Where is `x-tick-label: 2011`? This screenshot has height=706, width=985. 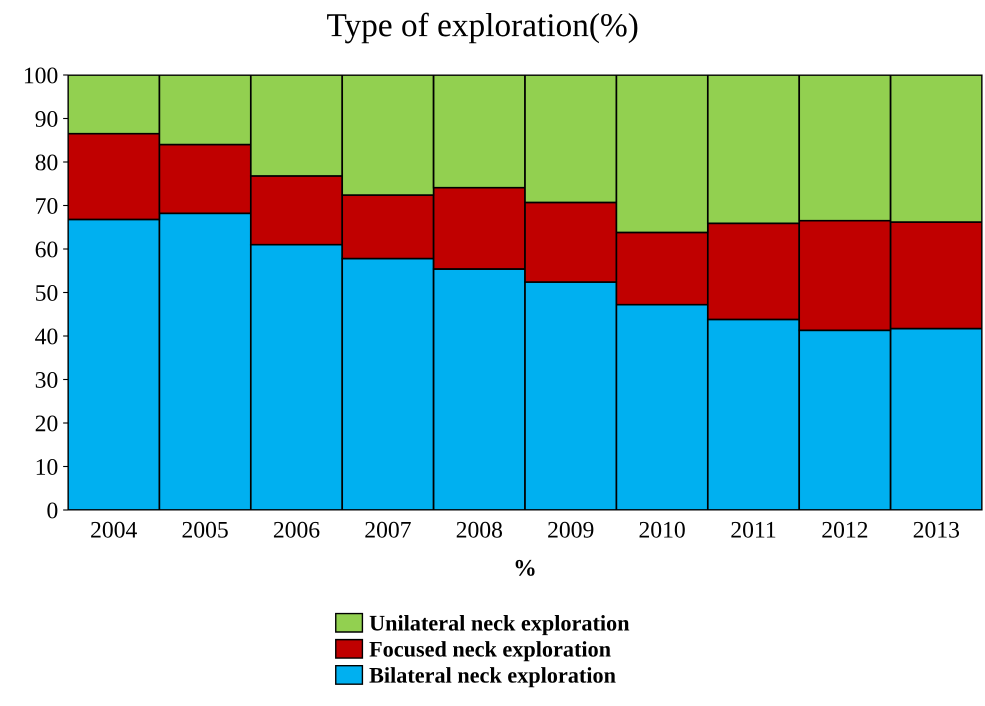 x-tick-label: 2011 is located at coordinates (753, 530).